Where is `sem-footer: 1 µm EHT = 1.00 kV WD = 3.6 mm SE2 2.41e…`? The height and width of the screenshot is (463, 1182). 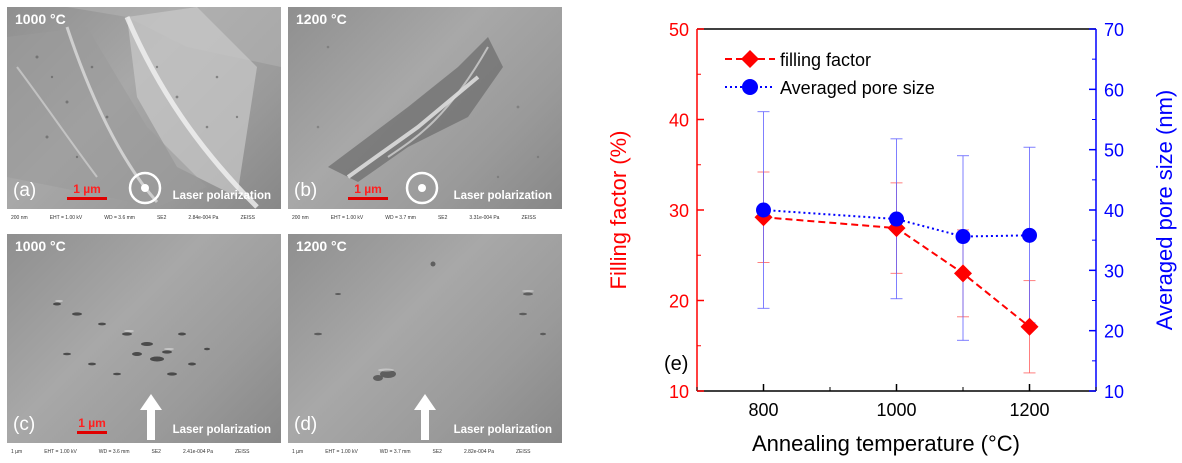
sem-footer: 1 µm EHT = 1.00 kV WD = 3.6 mm SE2 2.41e… is located at coordinates (144, 451).